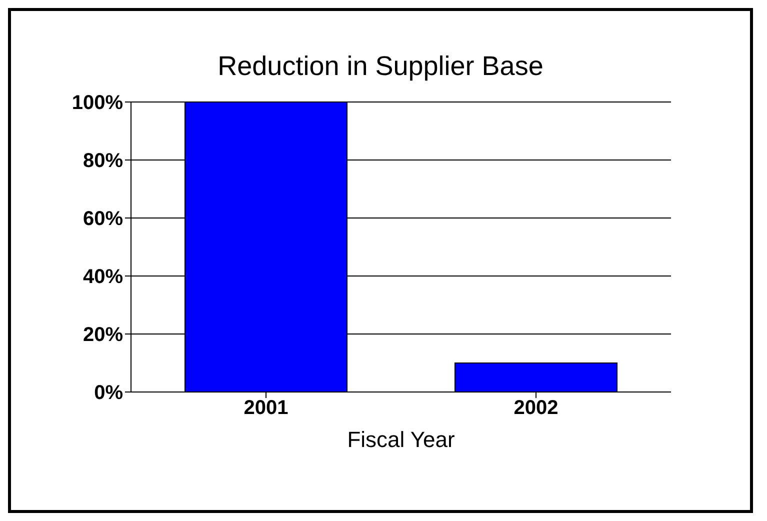  What do you see at coordinates (103, 277) in the screenshot?
I see `y-tick-label: 40%` at bounding box center [103, 277].